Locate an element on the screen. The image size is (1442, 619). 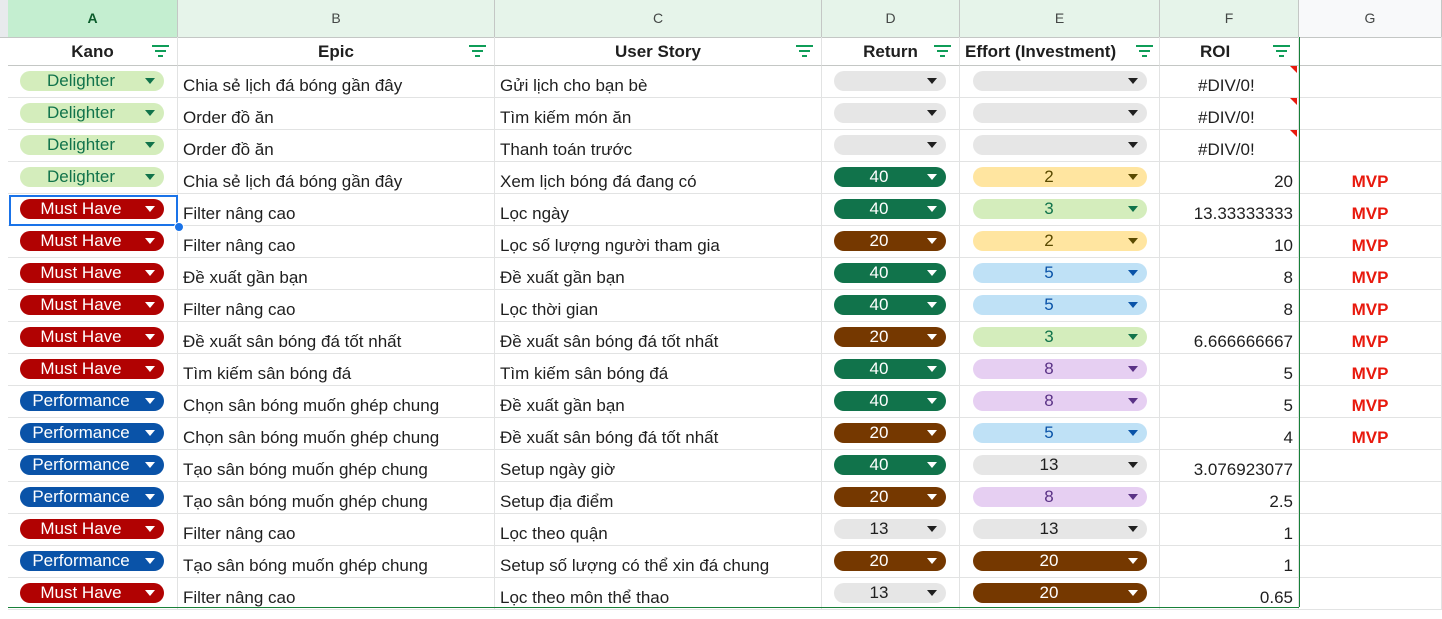
column-header-g: G is located at coordinates (1370, 18).